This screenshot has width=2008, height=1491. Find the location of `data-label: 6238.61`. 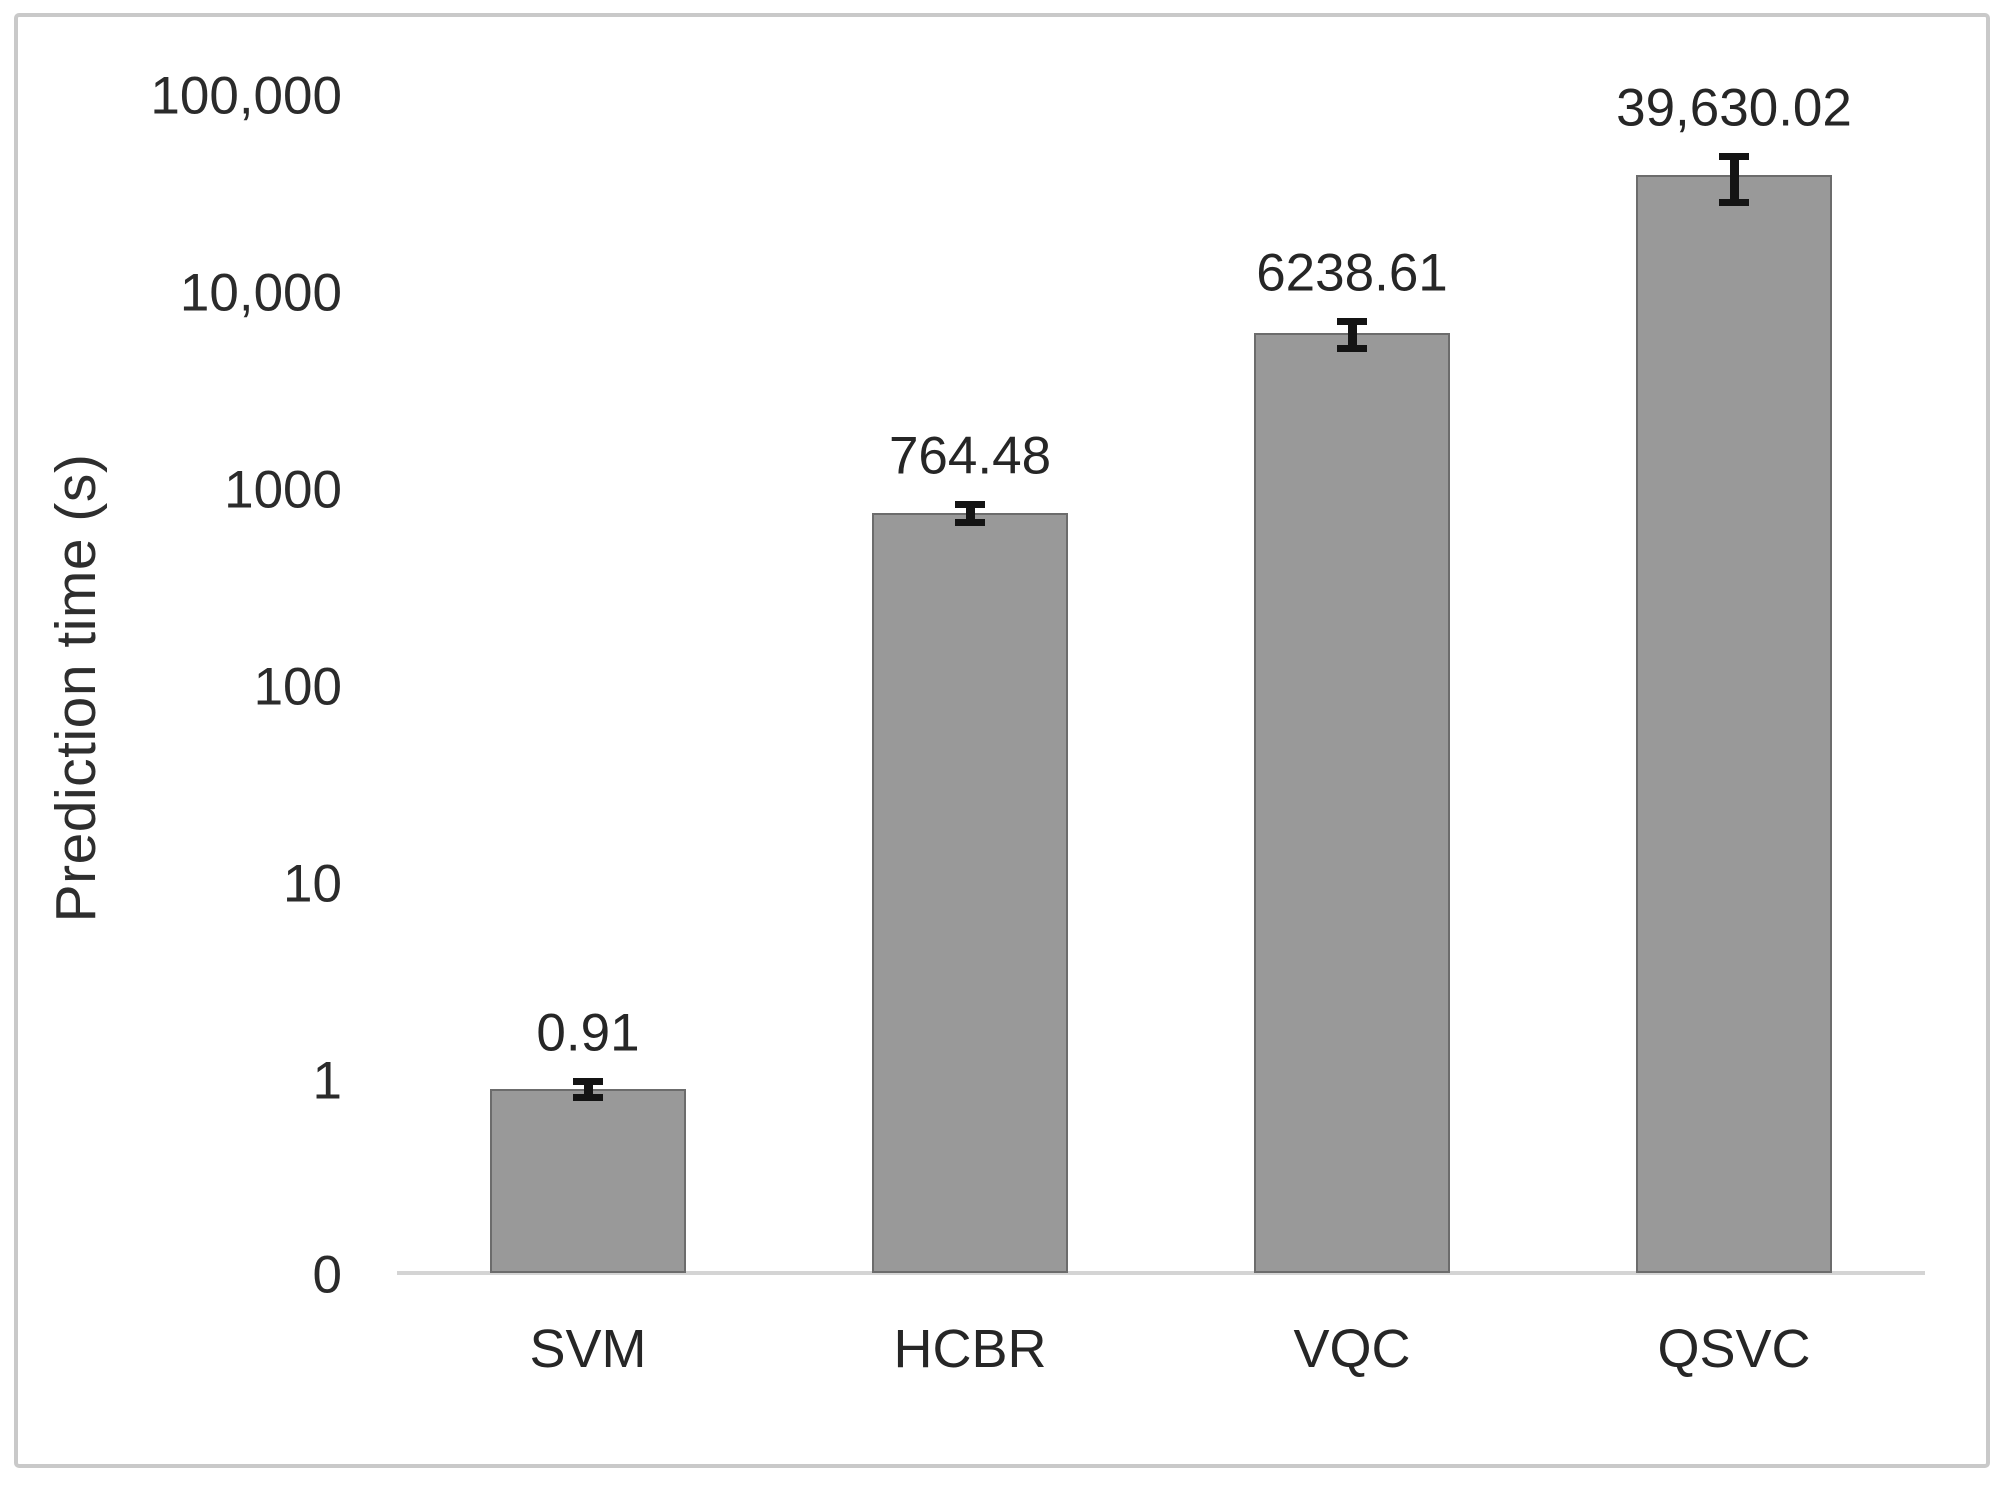

data-label: 6238.61 is located at coordinates (1352, 273).